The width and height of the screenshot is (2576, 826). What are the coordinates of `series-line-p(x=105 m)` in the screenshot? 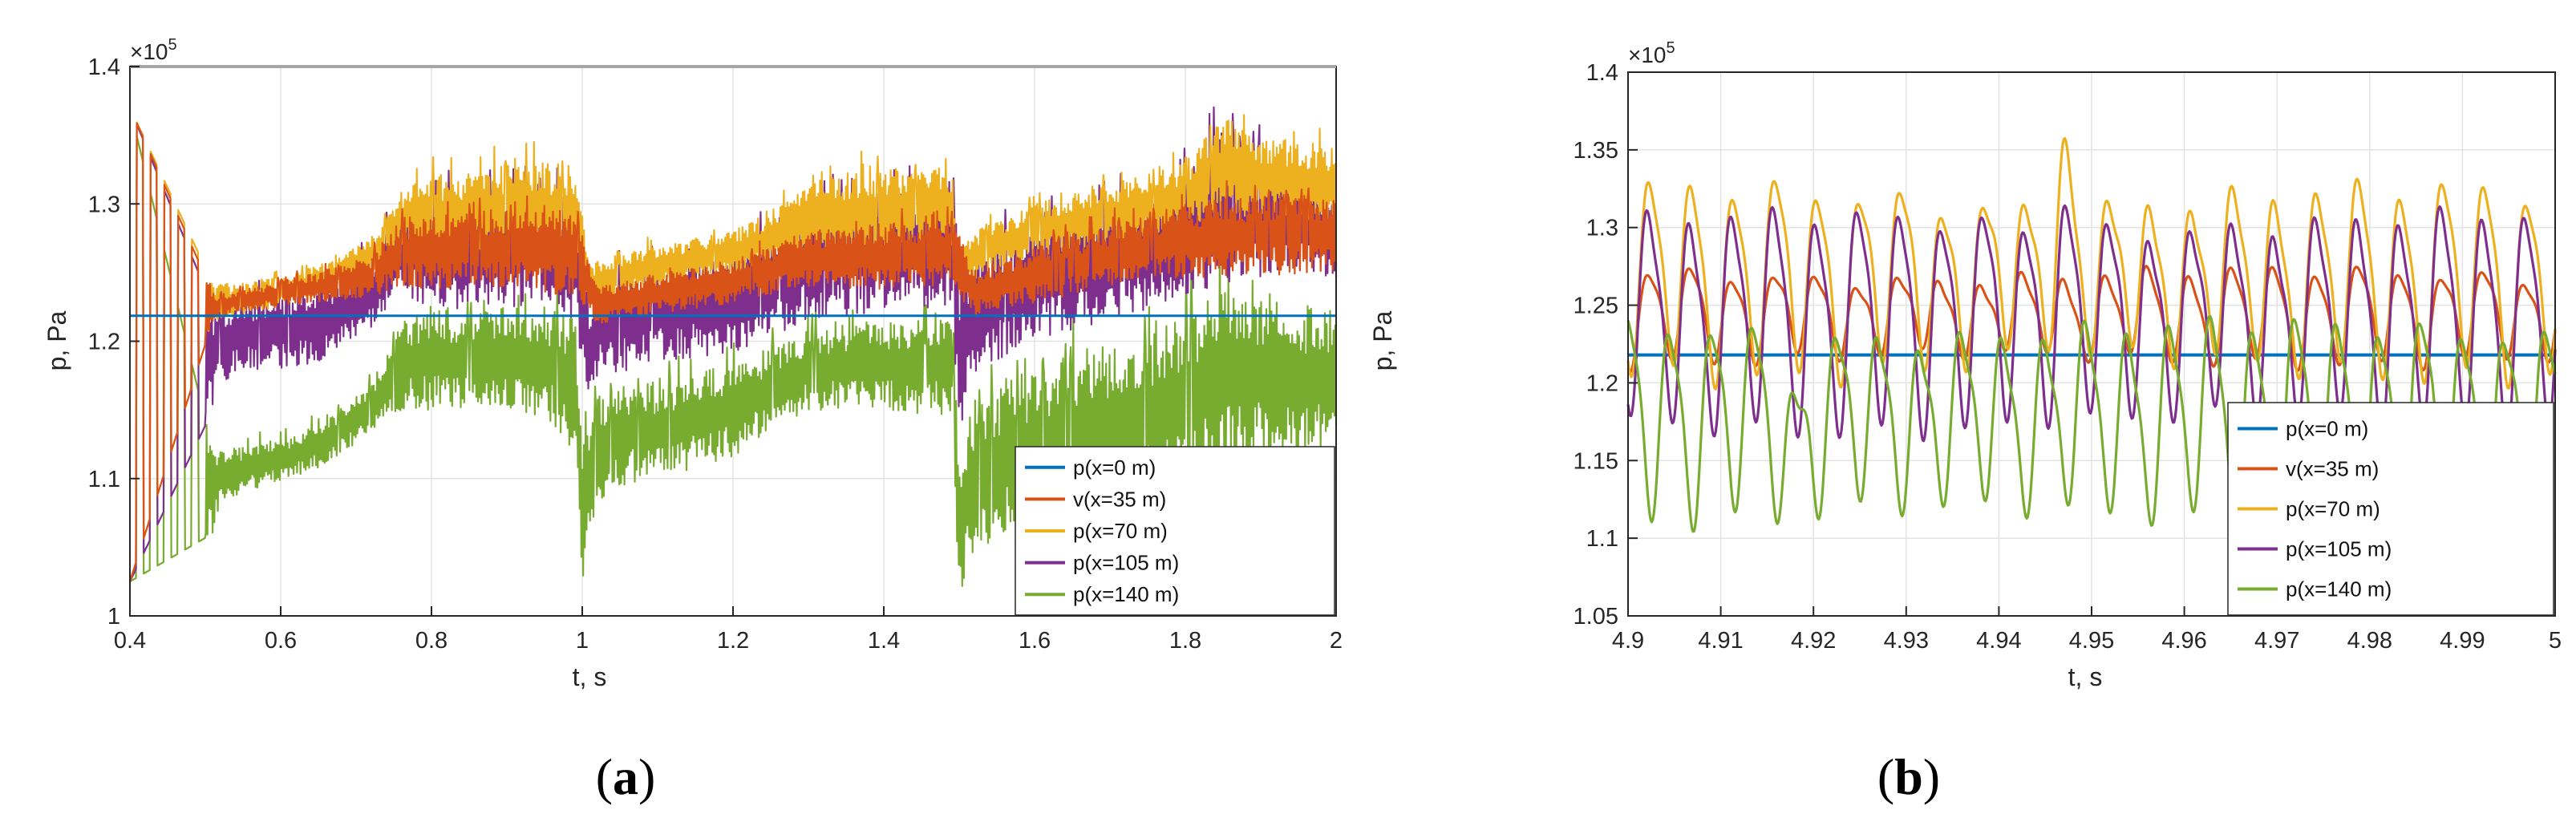 It's located at (2091, 323).